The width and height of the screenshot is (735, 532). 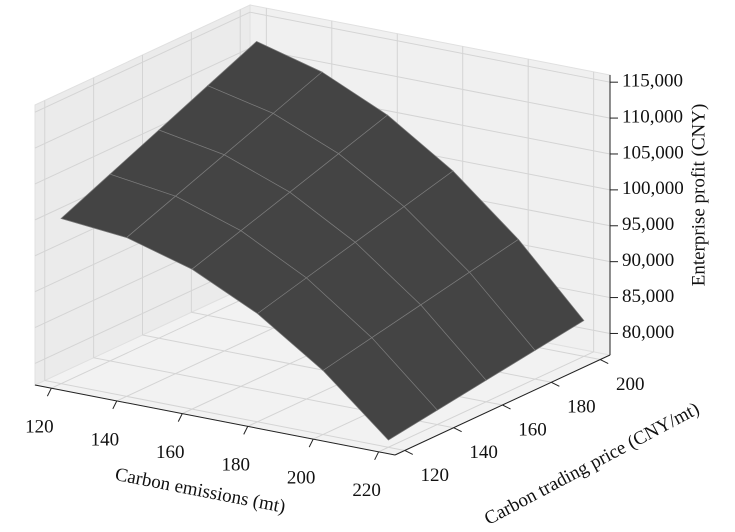 I want to click on z-tick-label: 80,000, so click(x=648, y=332).